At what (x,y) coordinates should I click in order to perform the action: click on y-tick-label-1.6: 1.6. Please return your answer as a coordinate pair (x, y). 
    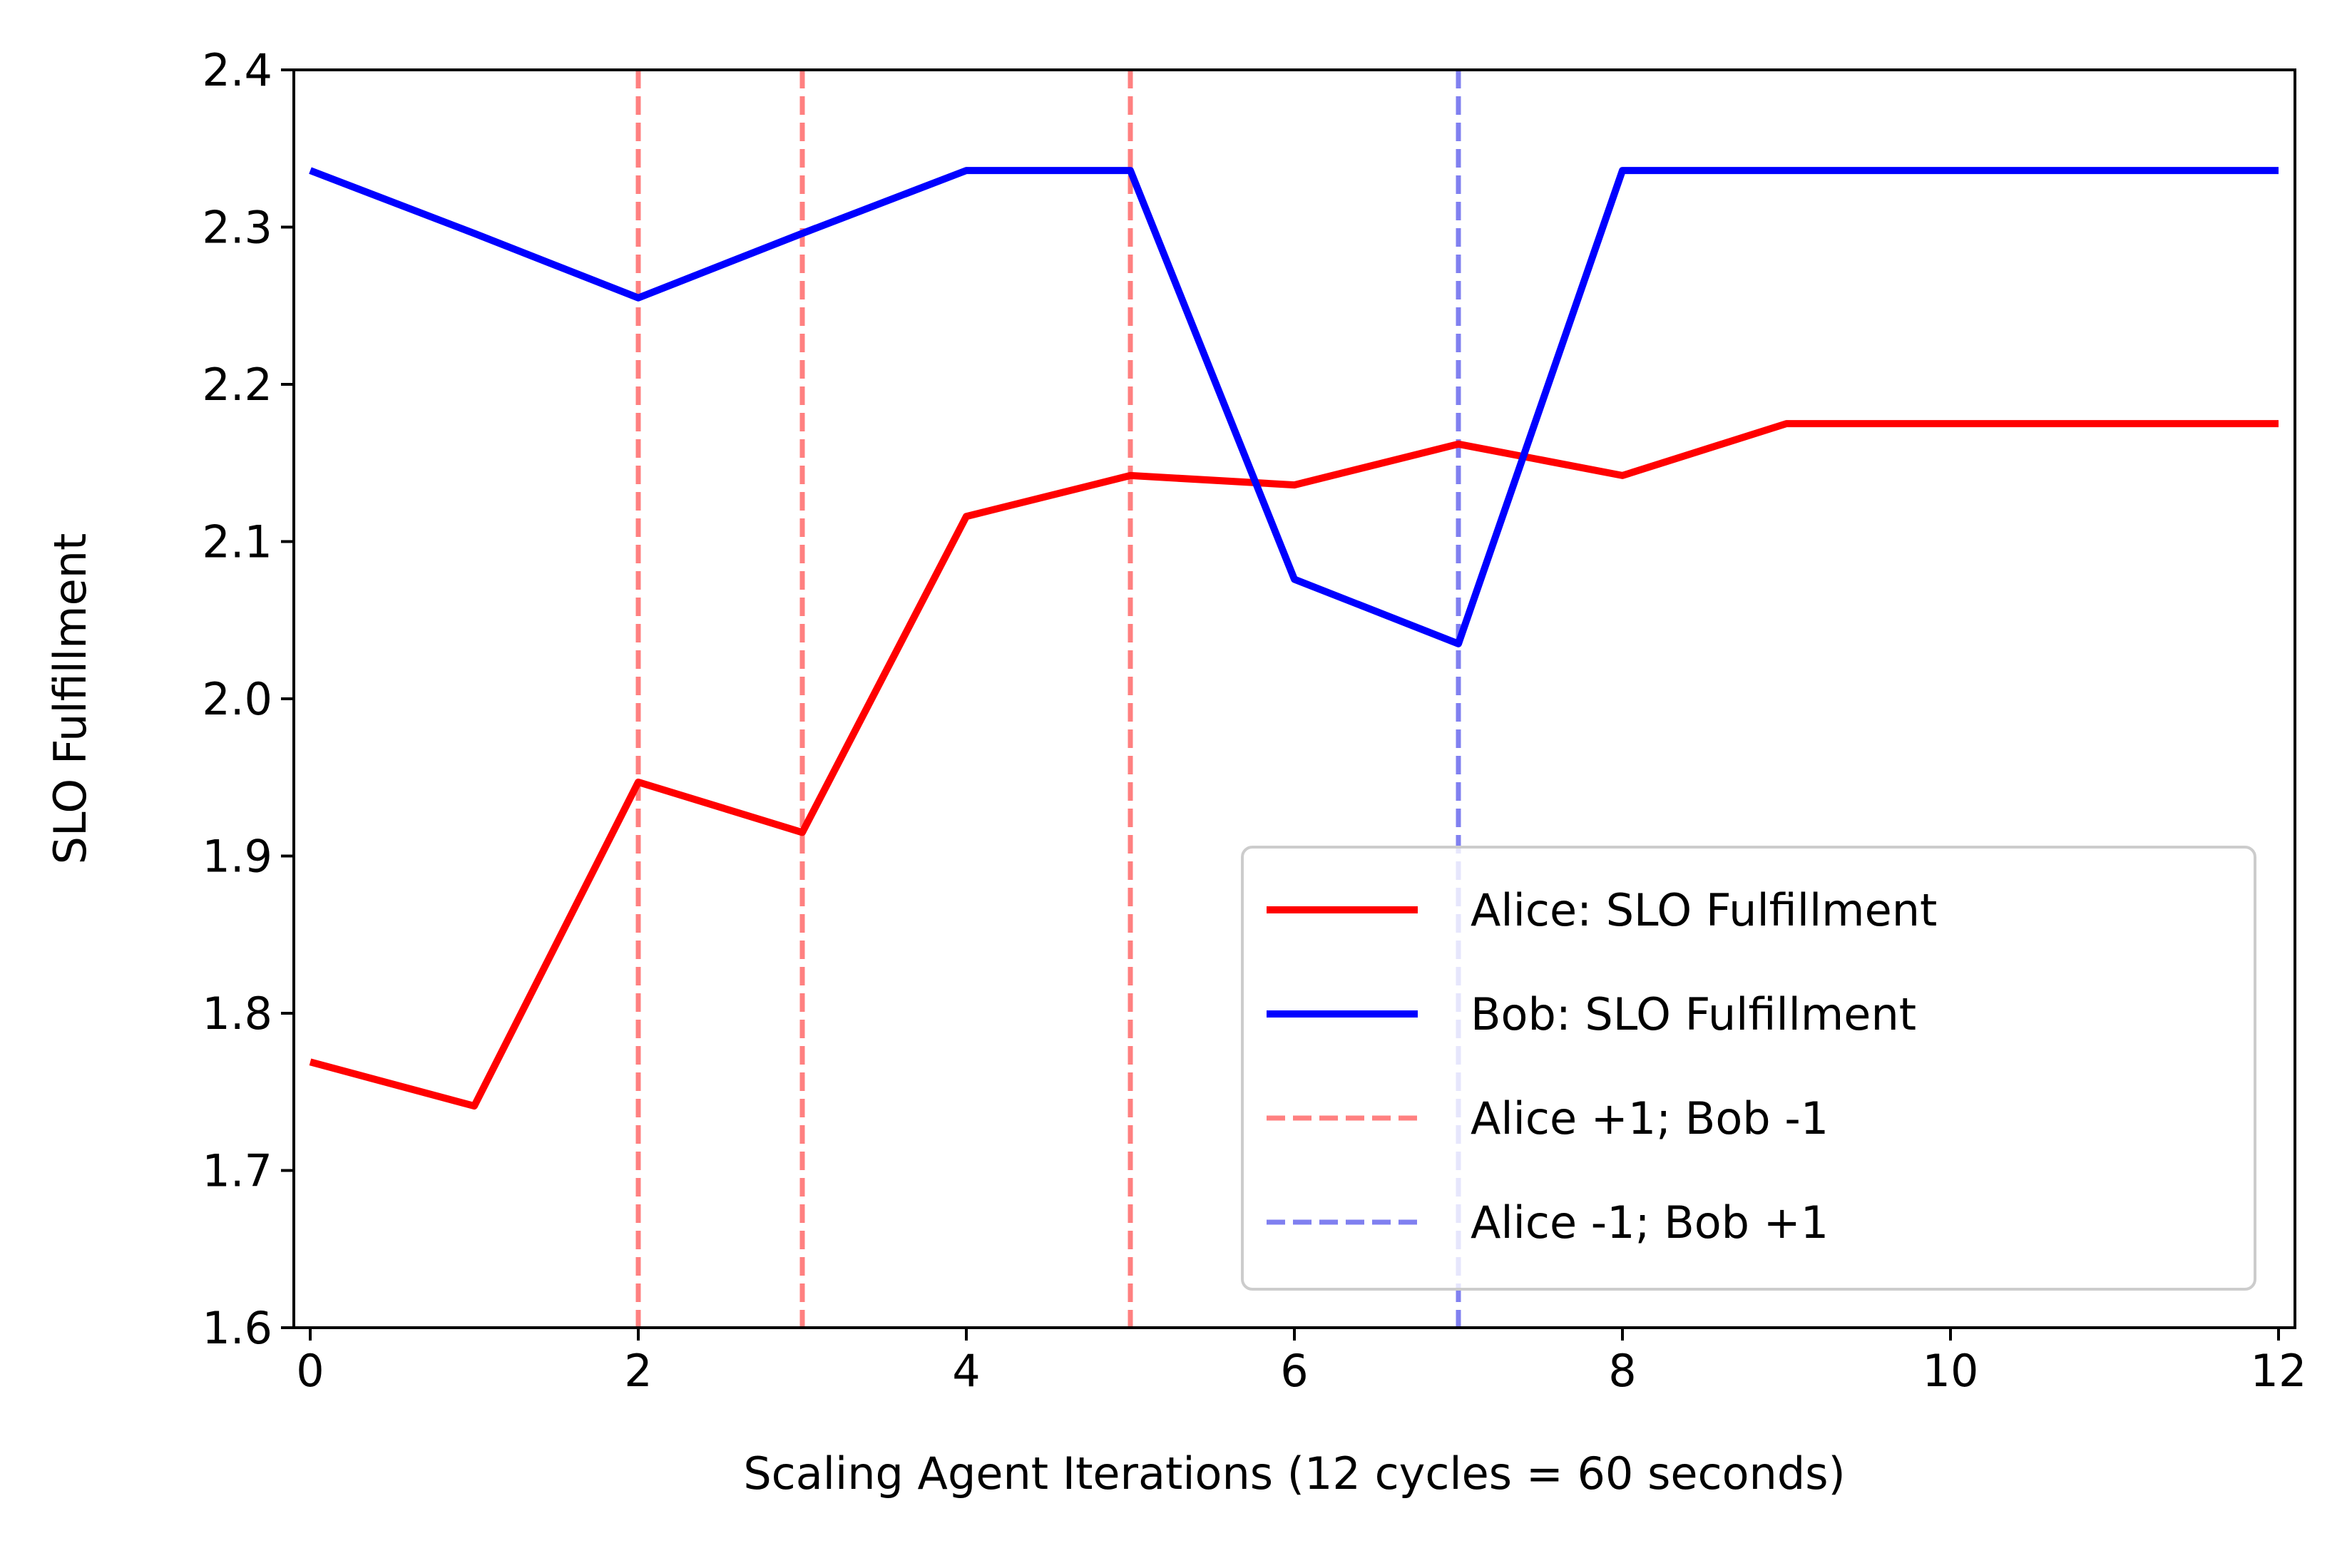
    Looking at the image, I should click on (237, 1328).